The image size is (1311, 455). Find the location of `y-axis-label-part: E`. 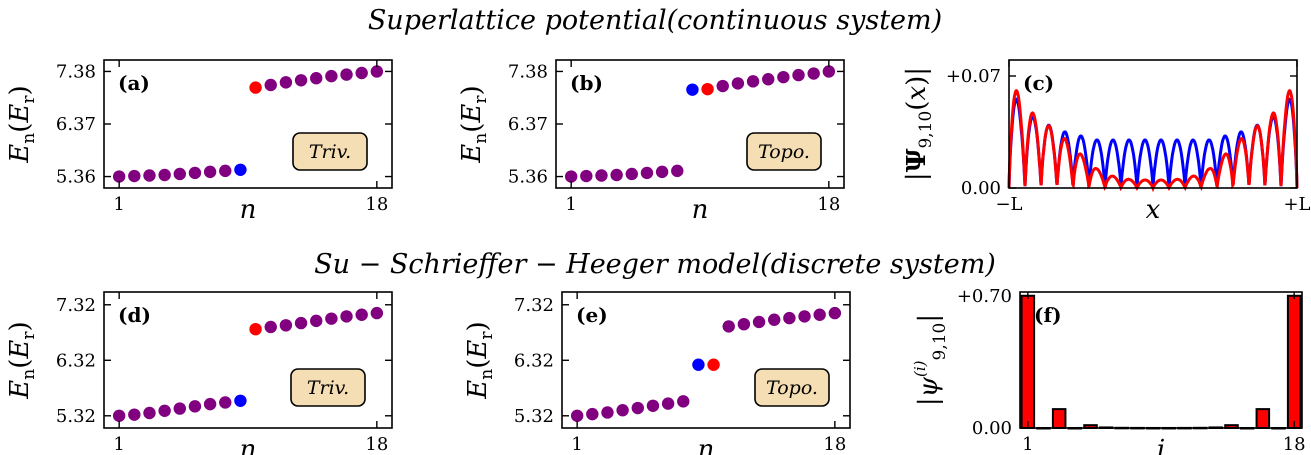

y-axis-label-part: E is located at coordinates (20, 390).